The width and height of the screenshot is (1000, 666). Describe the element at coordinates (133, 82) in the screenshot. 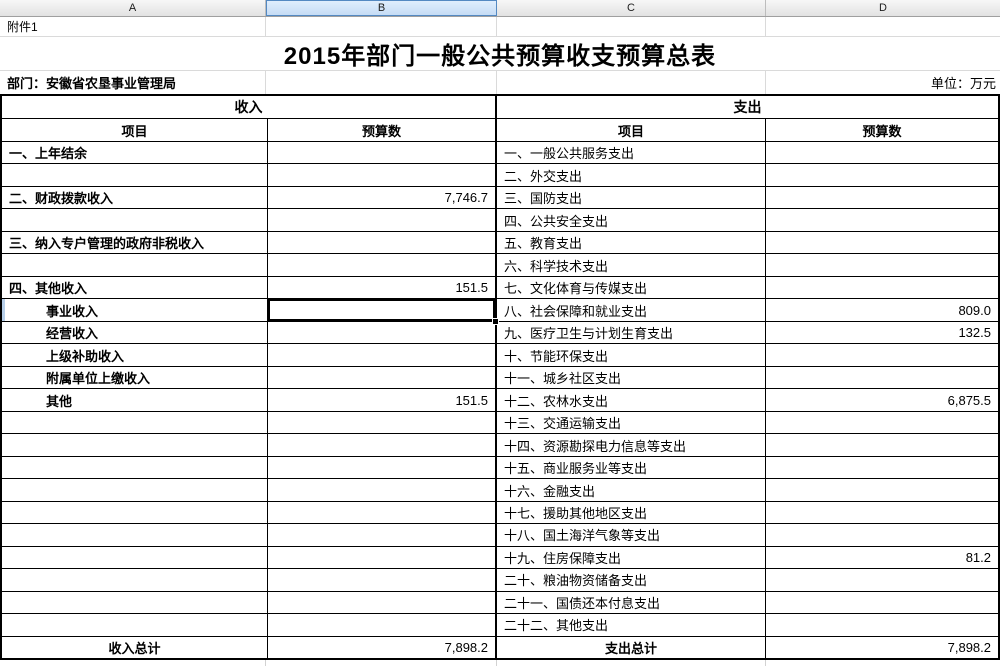

I see `department-cell: 部门：安徽省农垦事业管理局` at that location.